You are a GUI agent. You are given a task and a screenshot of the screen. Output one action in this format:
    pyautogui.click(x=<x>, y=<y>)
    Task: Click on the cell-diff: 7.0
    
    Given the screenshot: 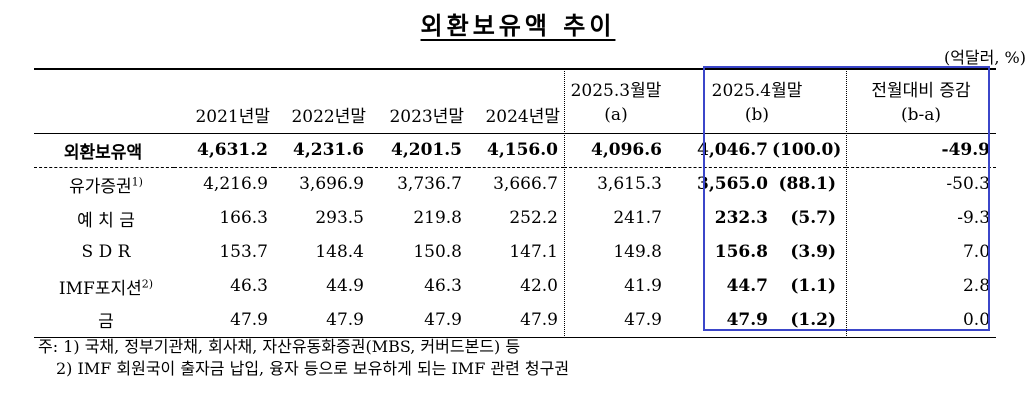 What is the action you would take?
    pyautogui.click(x=921, y=252)
    